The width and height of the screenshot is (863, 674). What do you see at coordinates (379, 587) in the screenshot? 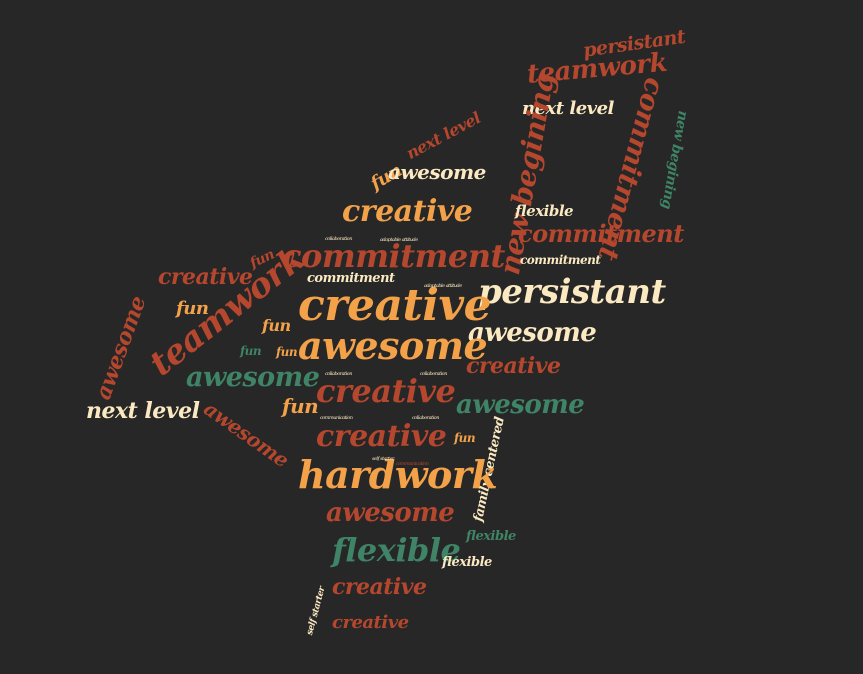
I see `word-creative-f: creative` at bounding box center [379, 587].